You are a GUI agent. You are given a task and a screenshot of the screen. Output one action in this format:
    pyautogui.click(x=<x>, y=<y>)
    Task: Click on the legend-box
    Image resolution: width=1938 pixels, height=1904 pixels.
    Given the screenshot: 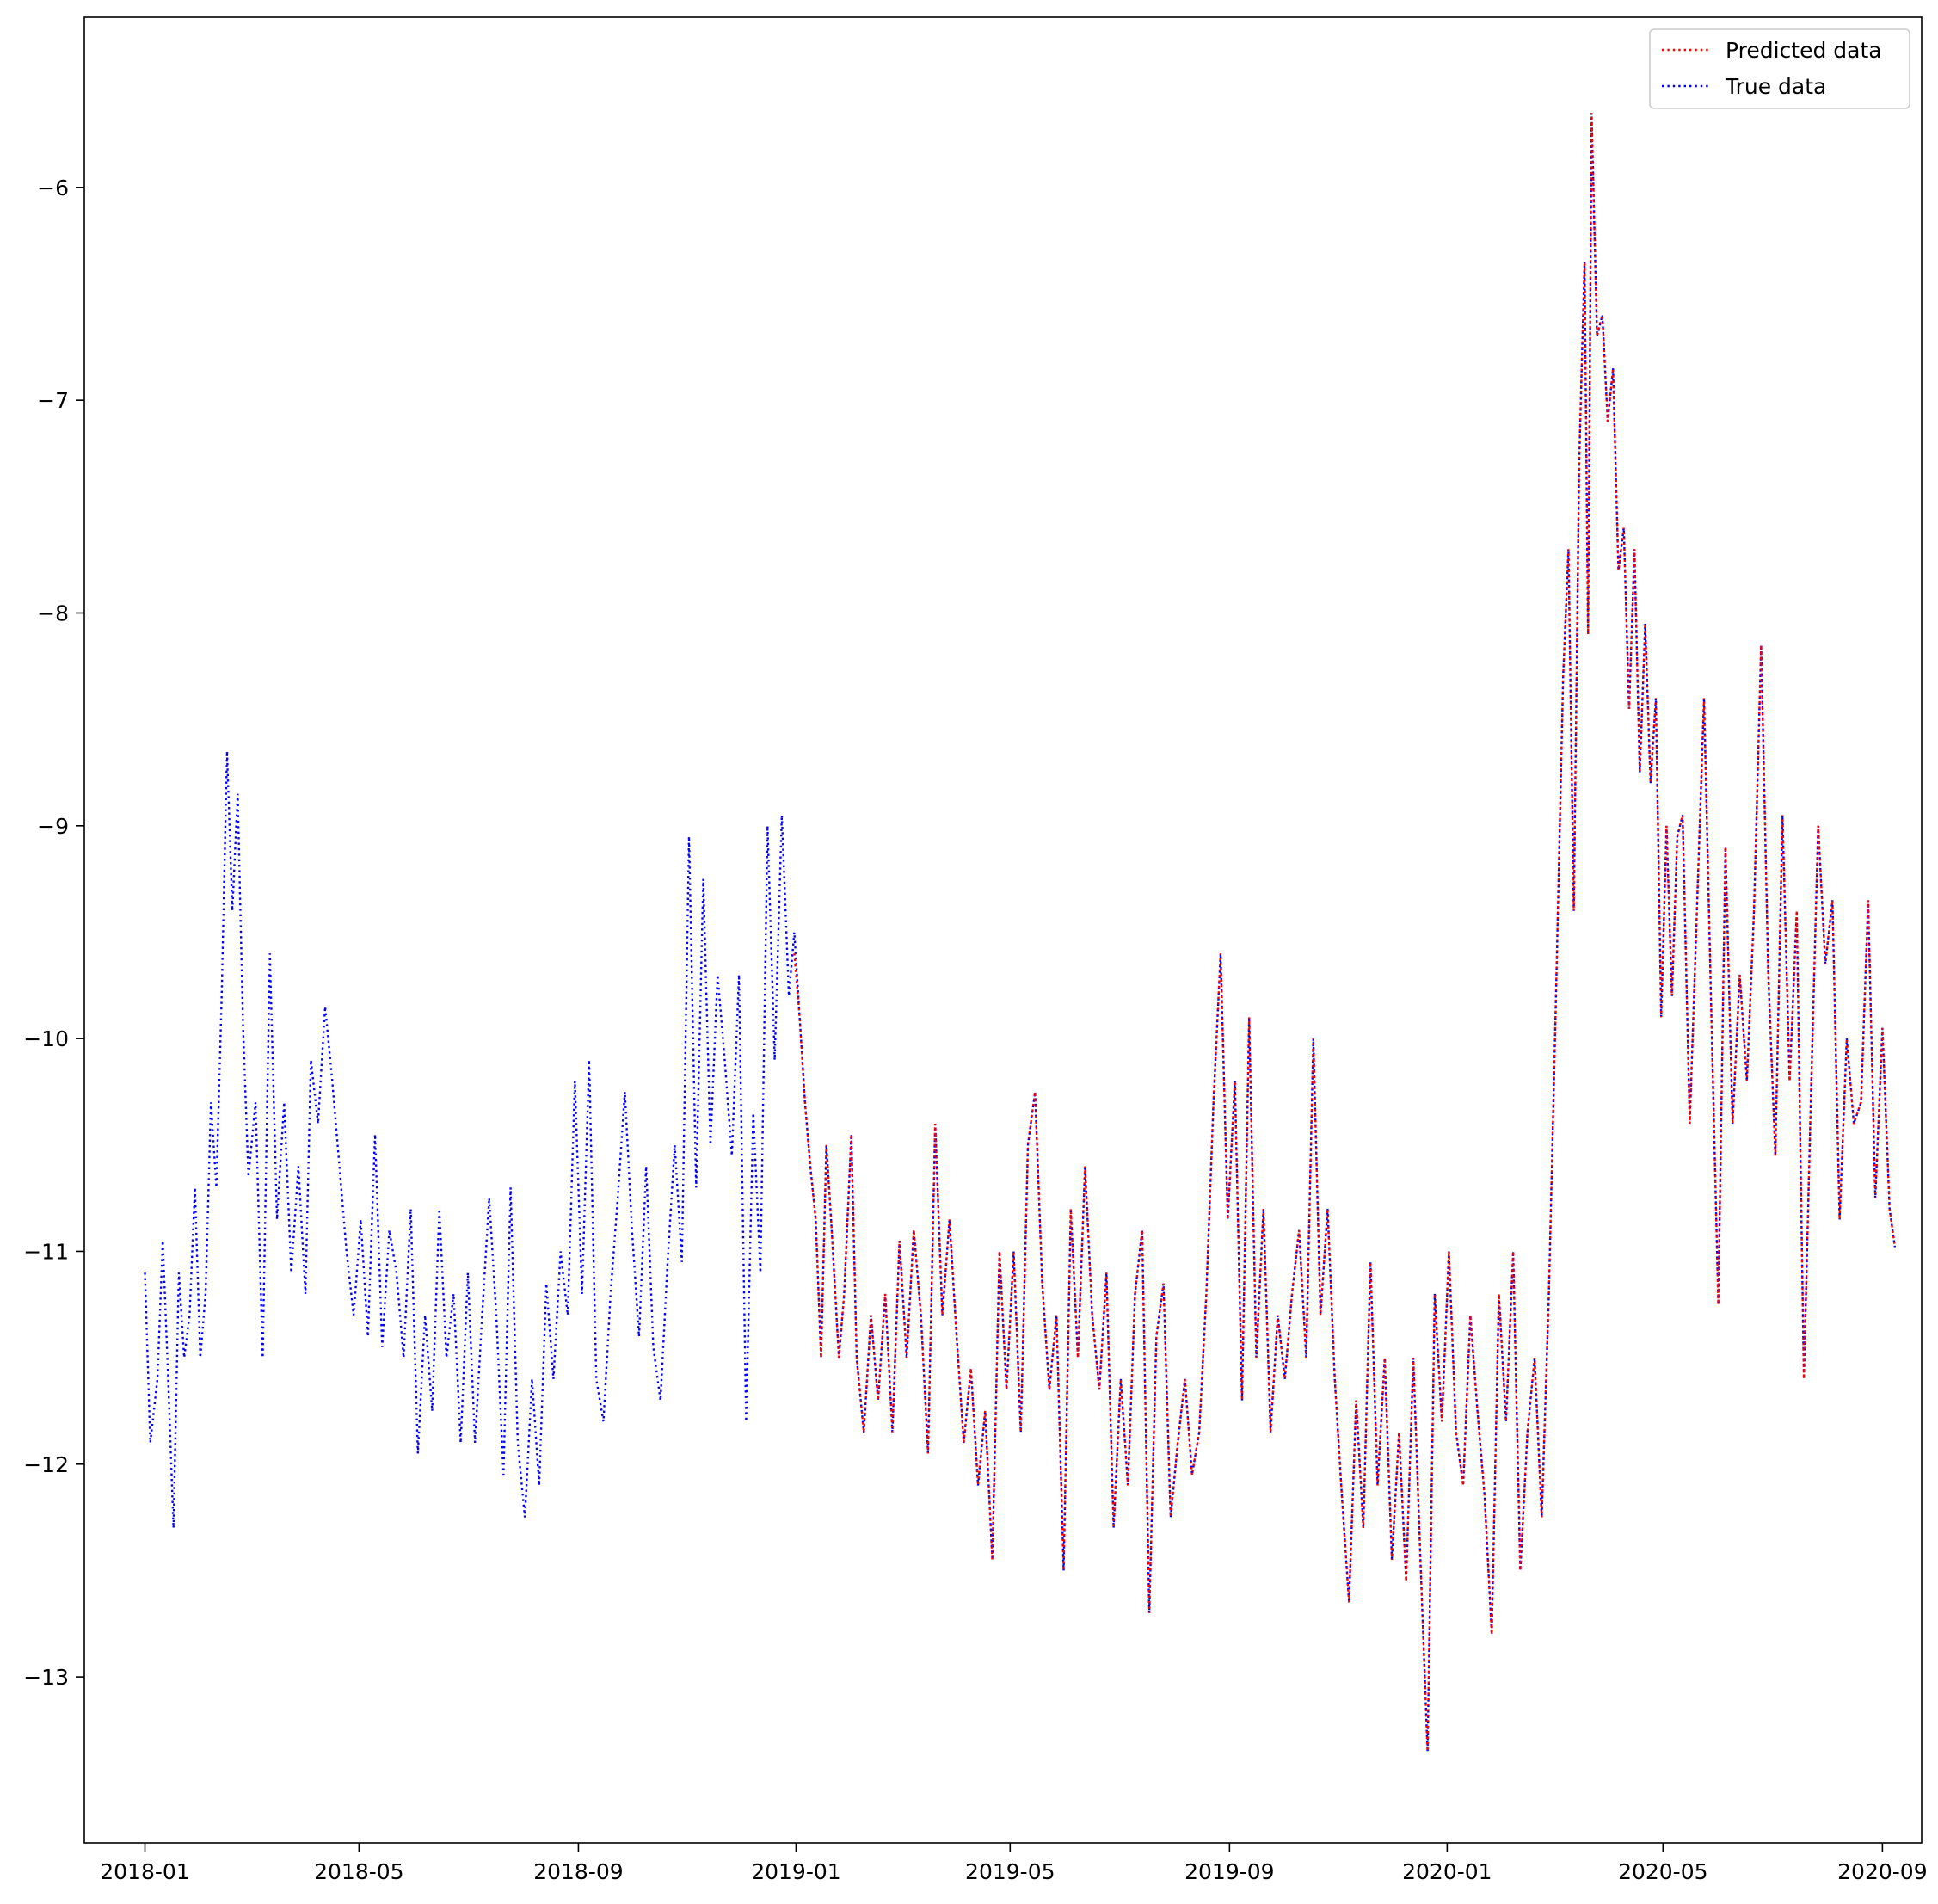 What is the action you would take?
    pyautogui.click(x=1780, y=69)
    